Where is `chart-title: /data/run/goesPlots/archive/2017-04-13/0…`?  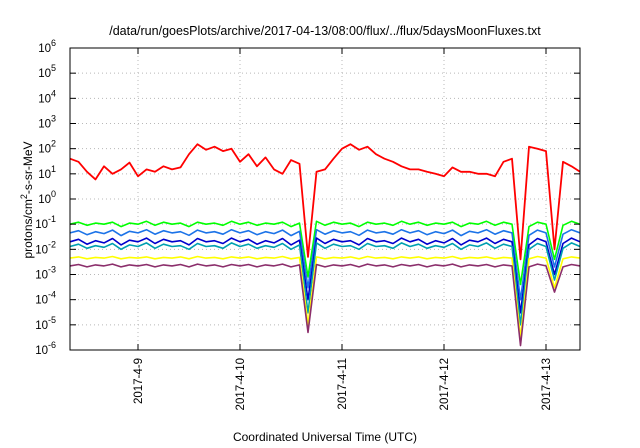 chart-title: /data/run/goesPlots/archive/2017-04-13/0… is located at coordinates (325, 31).